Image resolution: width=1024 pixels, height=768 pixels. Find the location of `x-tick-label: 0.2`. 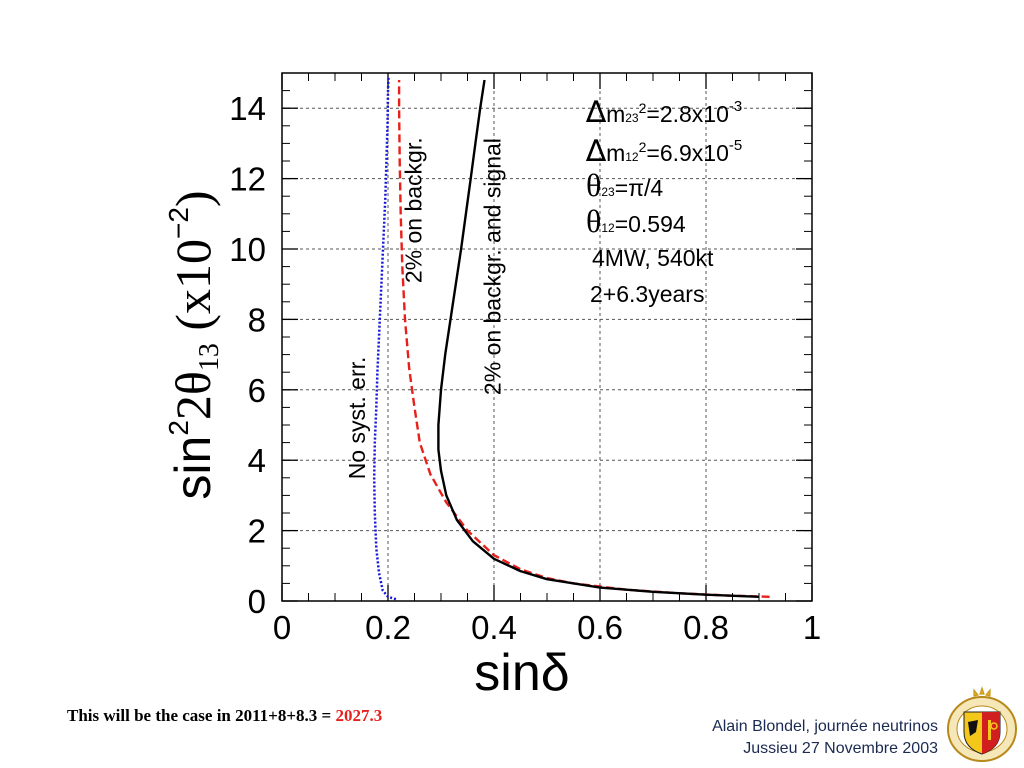

x-tick-label: 0.2 is located at coordinates (388, 627).